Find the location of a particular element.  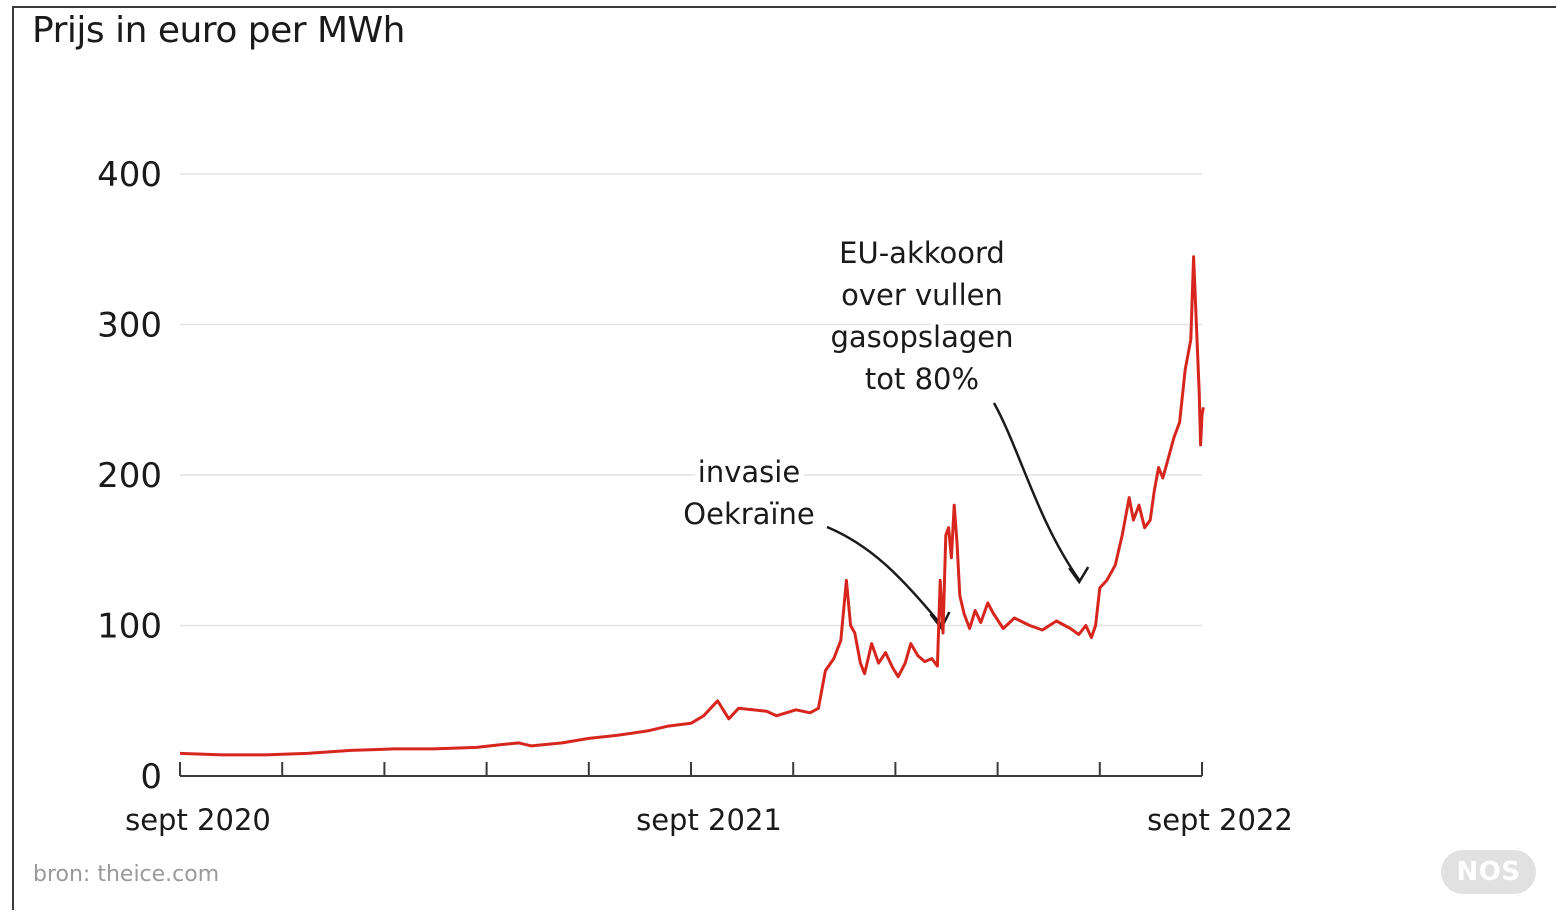

annotation-eu-akkoord-line: gasopslagen is located at coordinates (921, 337).